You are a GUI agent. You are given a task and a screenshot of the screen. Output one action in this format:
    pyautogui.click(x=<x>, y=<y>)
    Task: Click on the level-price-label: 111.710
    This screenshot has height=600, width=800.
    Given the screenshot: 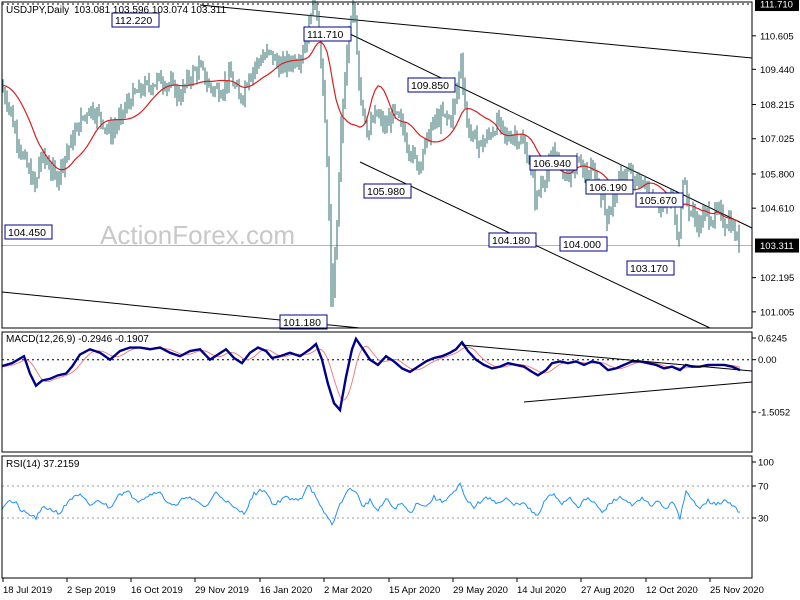 What is the action you would take?
    pyautogui.click(x=776, y=5)
    